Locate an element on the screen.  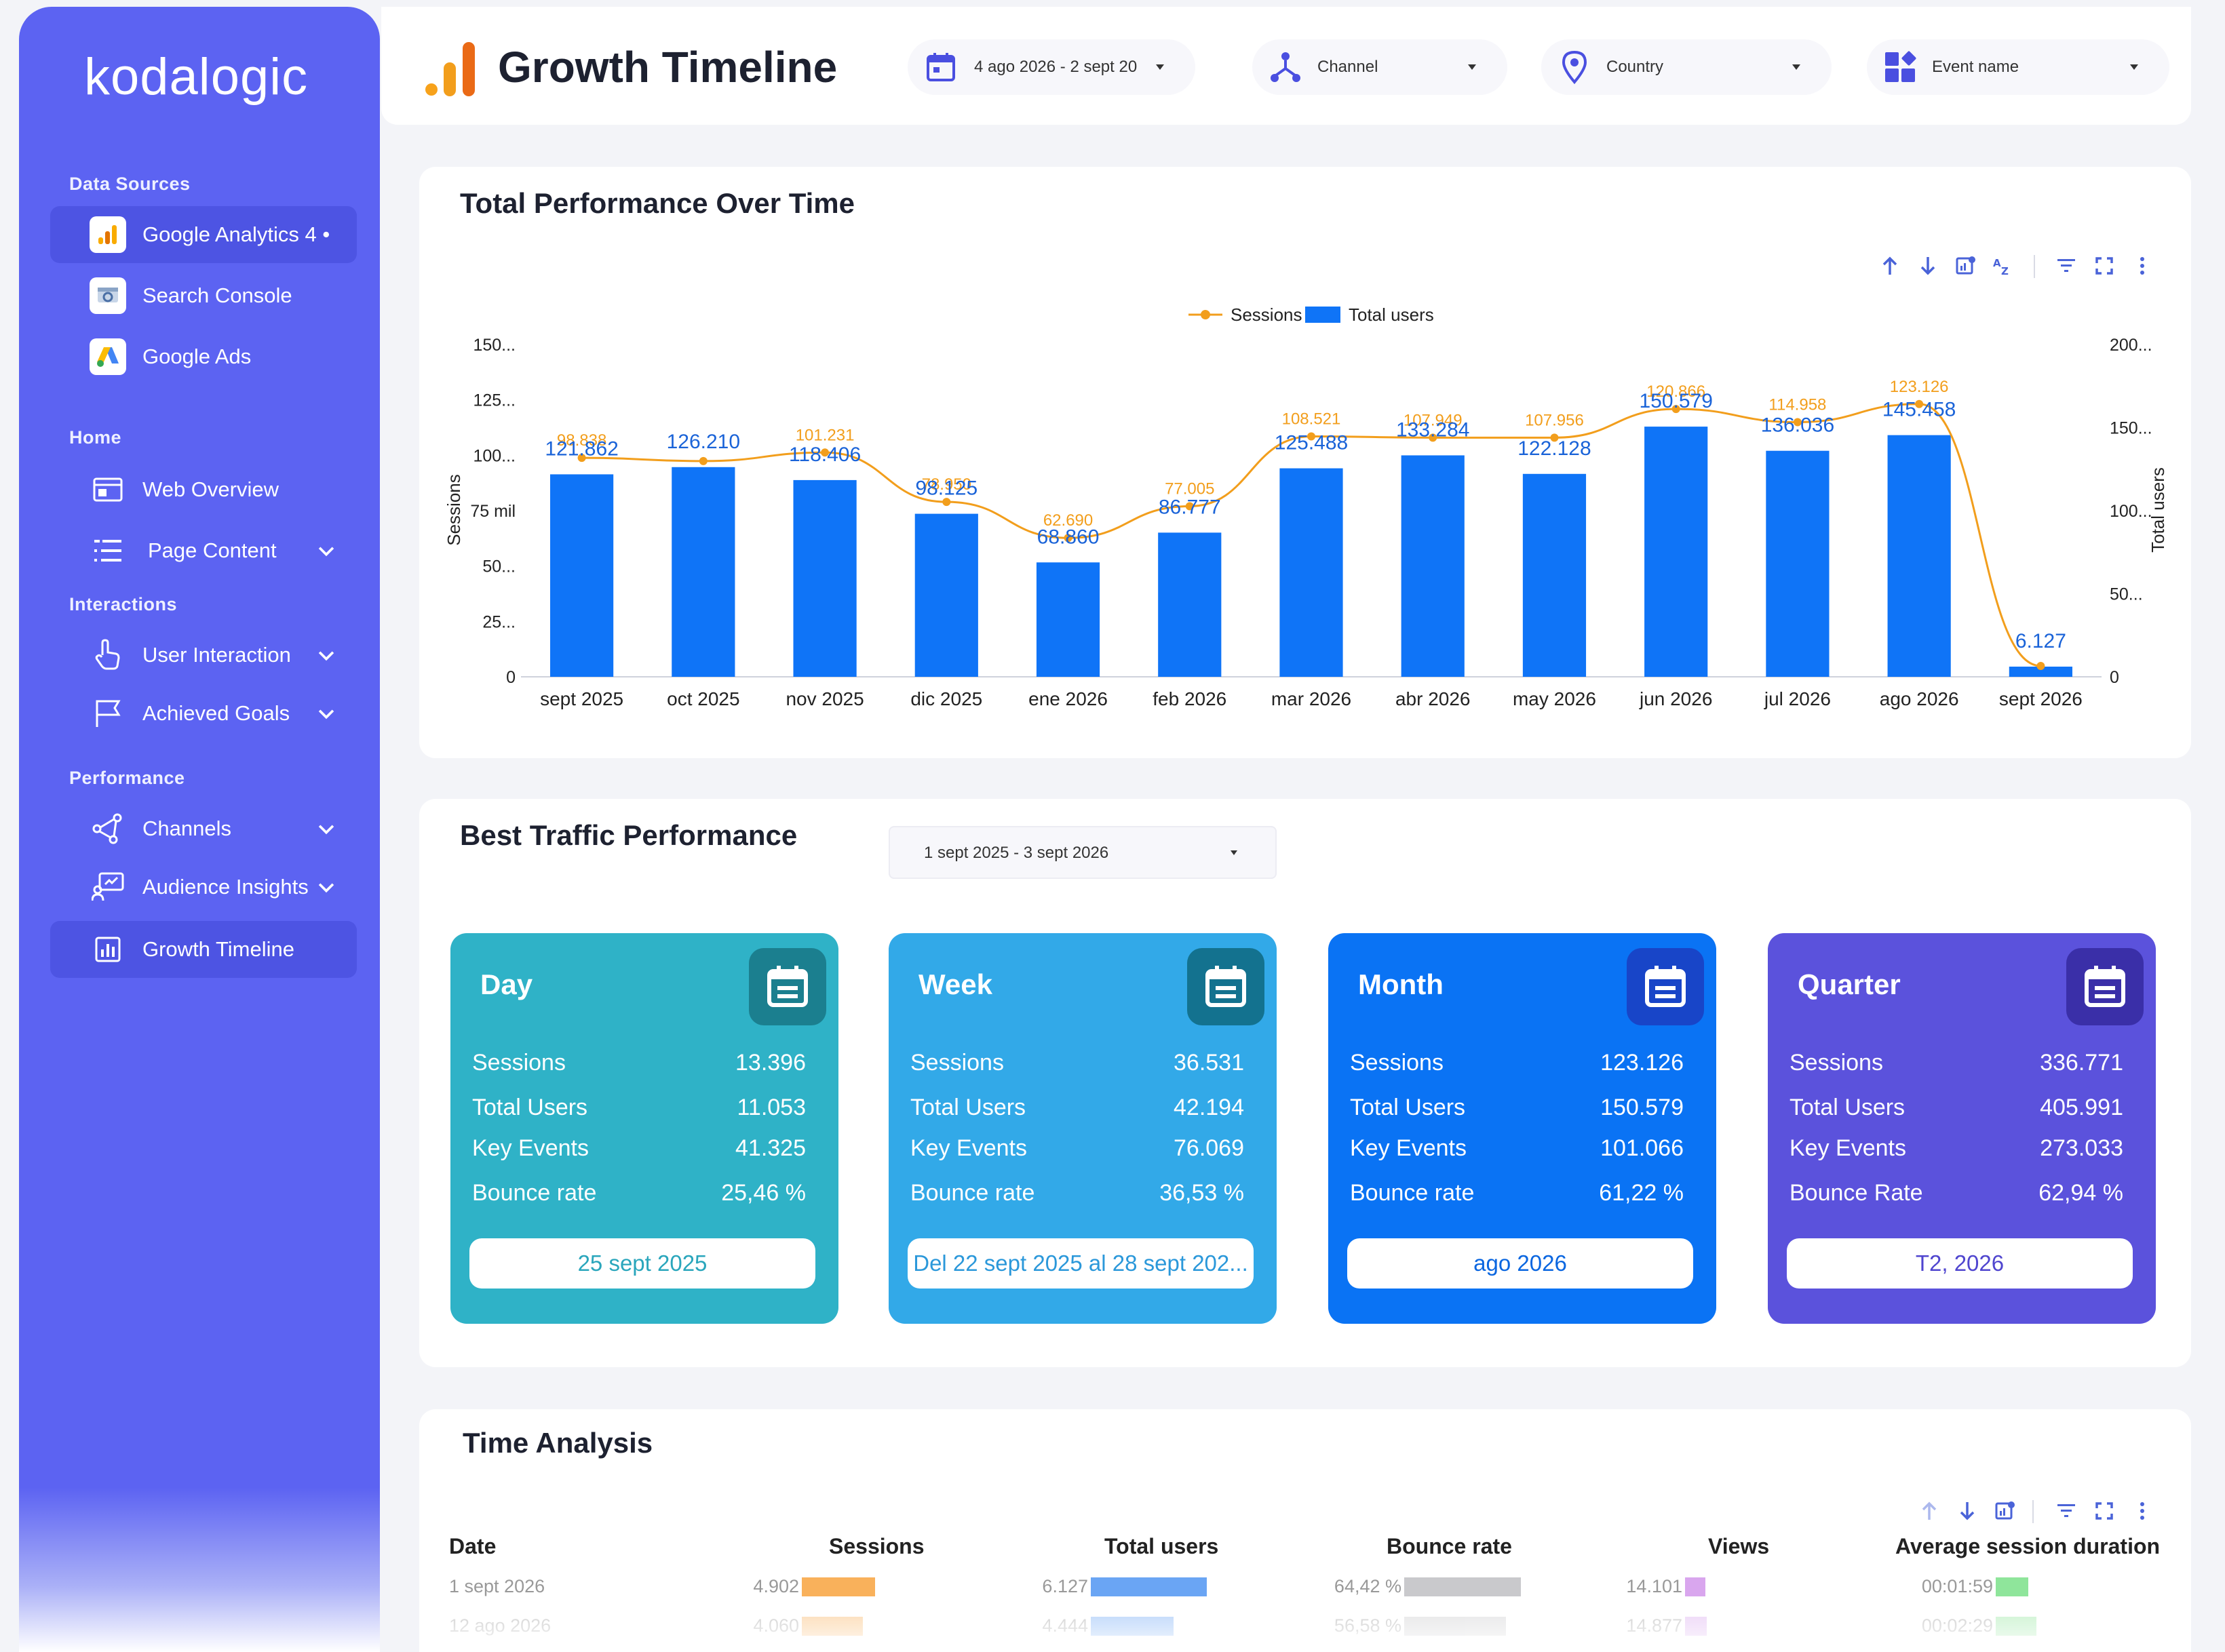
sidebar-item-user-interaction: User Interaction is located at coordinates (203, 655).